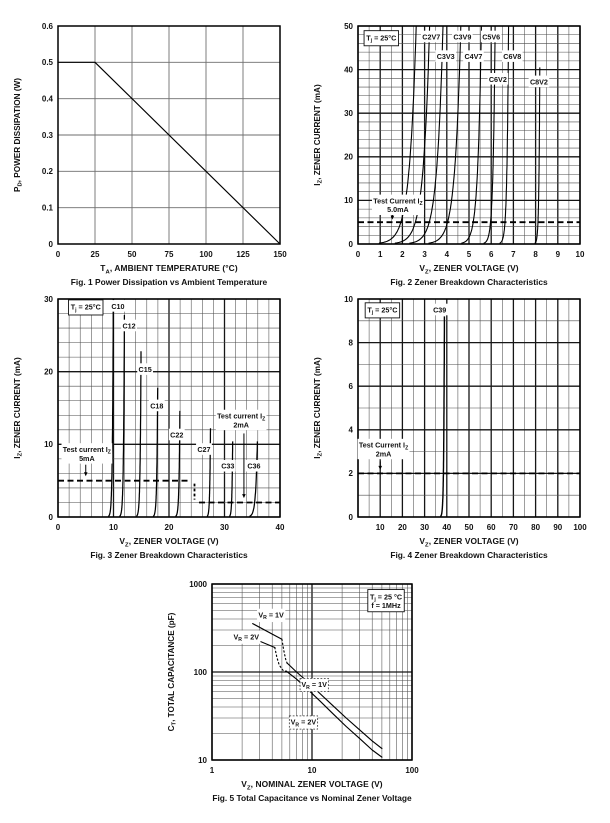 The width and height of the screenshot is (610, 823). I want to click on svg-text: 8, so click(535, 254).